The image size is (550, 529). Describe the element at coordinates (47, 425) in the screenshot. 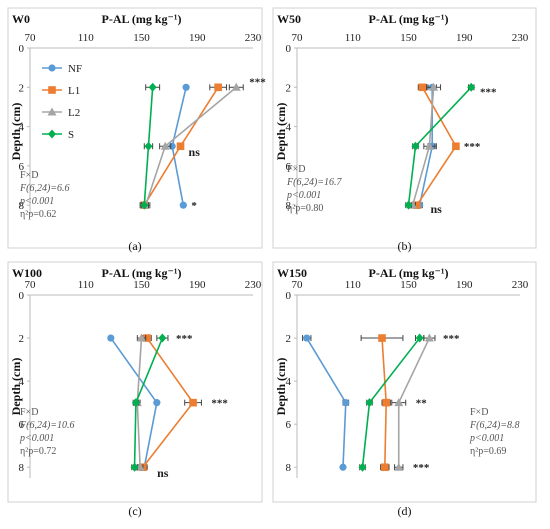

I see `stat-line: F(6,24)=10.6` at that location.